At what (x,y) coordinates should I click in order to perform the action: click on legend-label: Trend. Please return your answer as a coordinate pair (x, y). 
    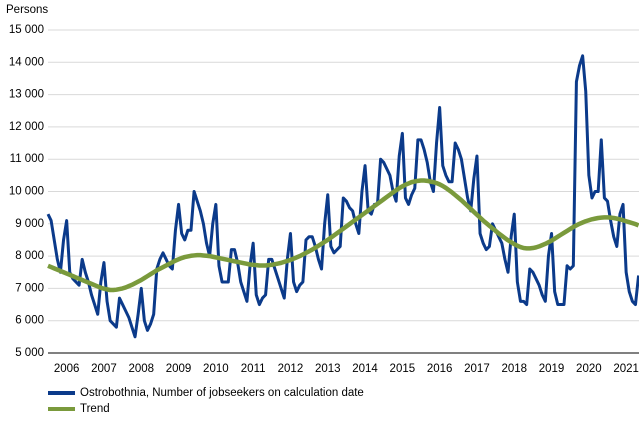
    Looking at the image, I should click on (95, 409).